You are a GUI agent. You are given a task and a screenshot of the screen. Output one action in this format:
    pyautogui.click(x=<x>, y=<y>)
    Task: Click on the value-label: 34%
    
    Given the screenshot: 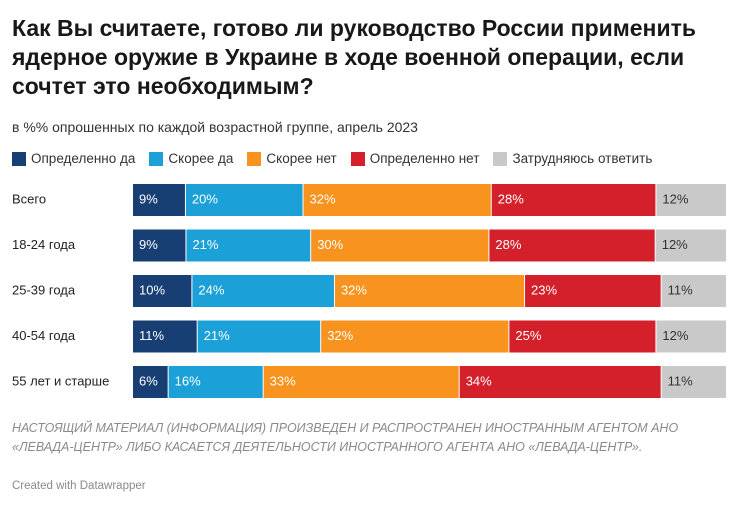 What is the action you would take?
    pyautogui.click(x=479, y=380)
    